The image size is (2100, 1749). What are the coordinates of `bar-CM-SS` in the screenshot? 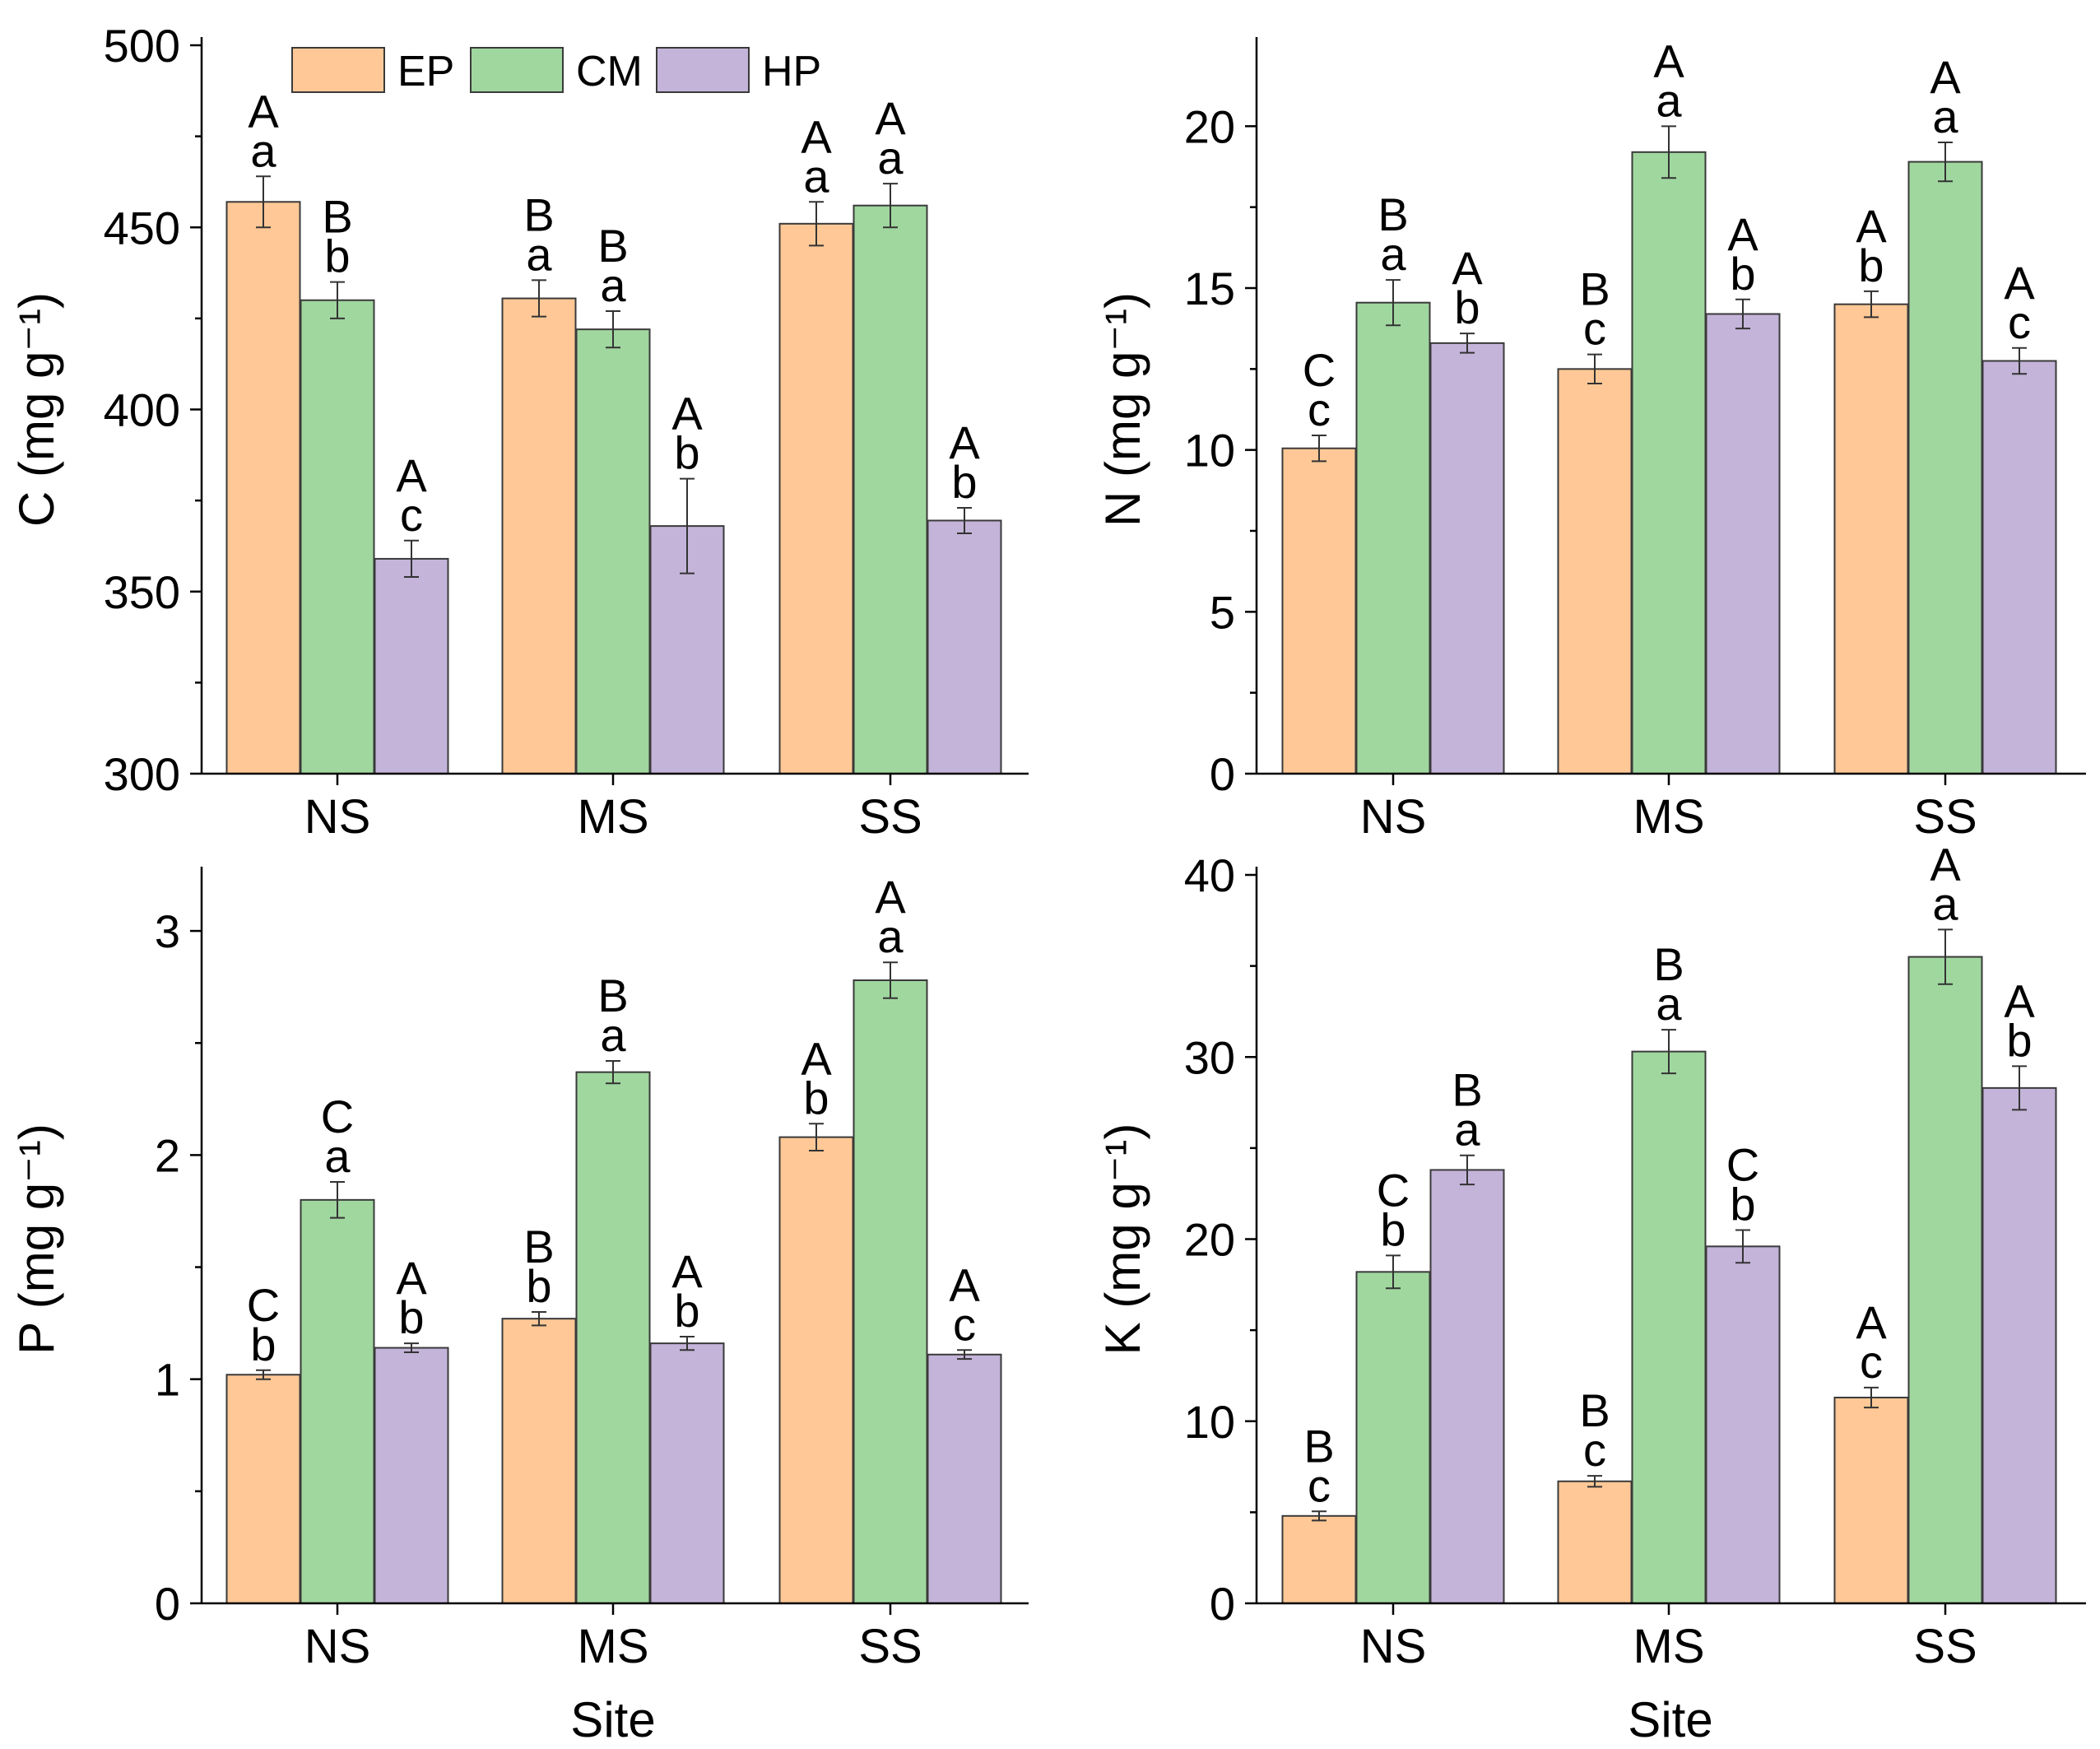 It's located at (1945, 467).